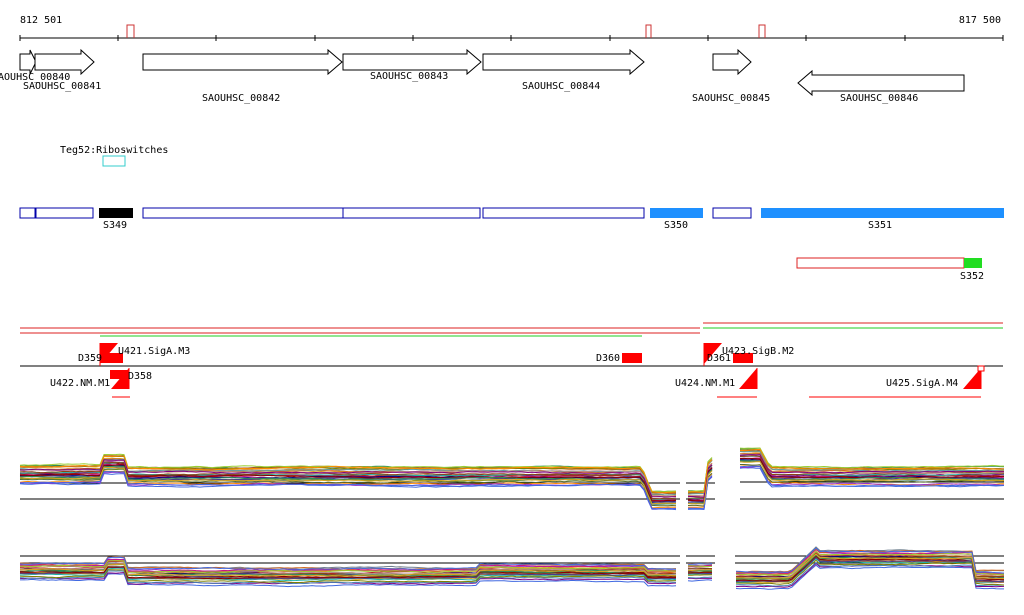 The width and height of the screenshot is (1024, 615). I want to click on segment-s351, so click(882, 213).